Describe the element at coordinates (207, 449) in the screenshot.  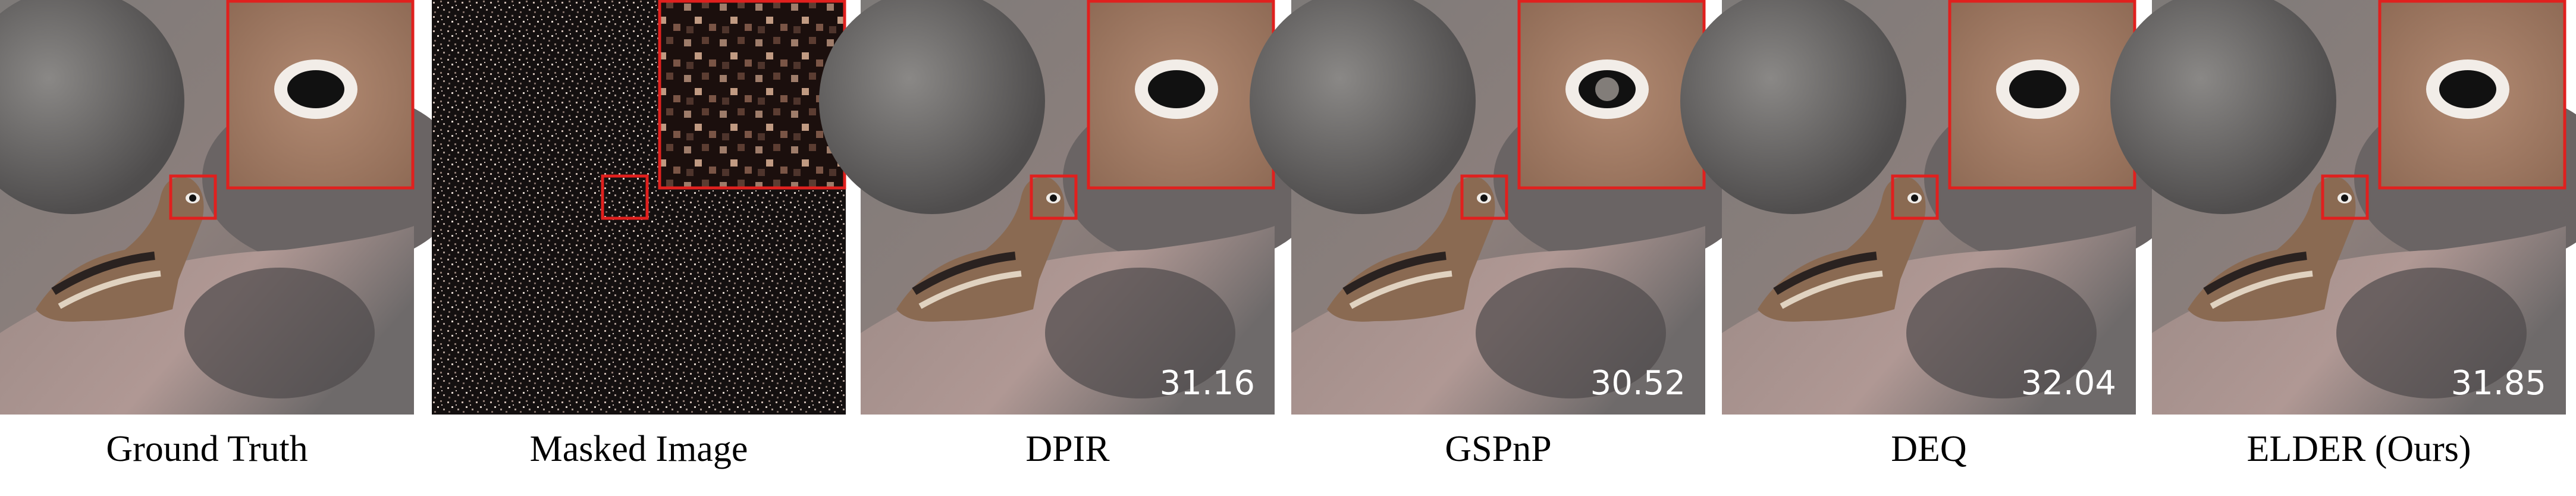
I see `caption: Ground Truth` at that location.